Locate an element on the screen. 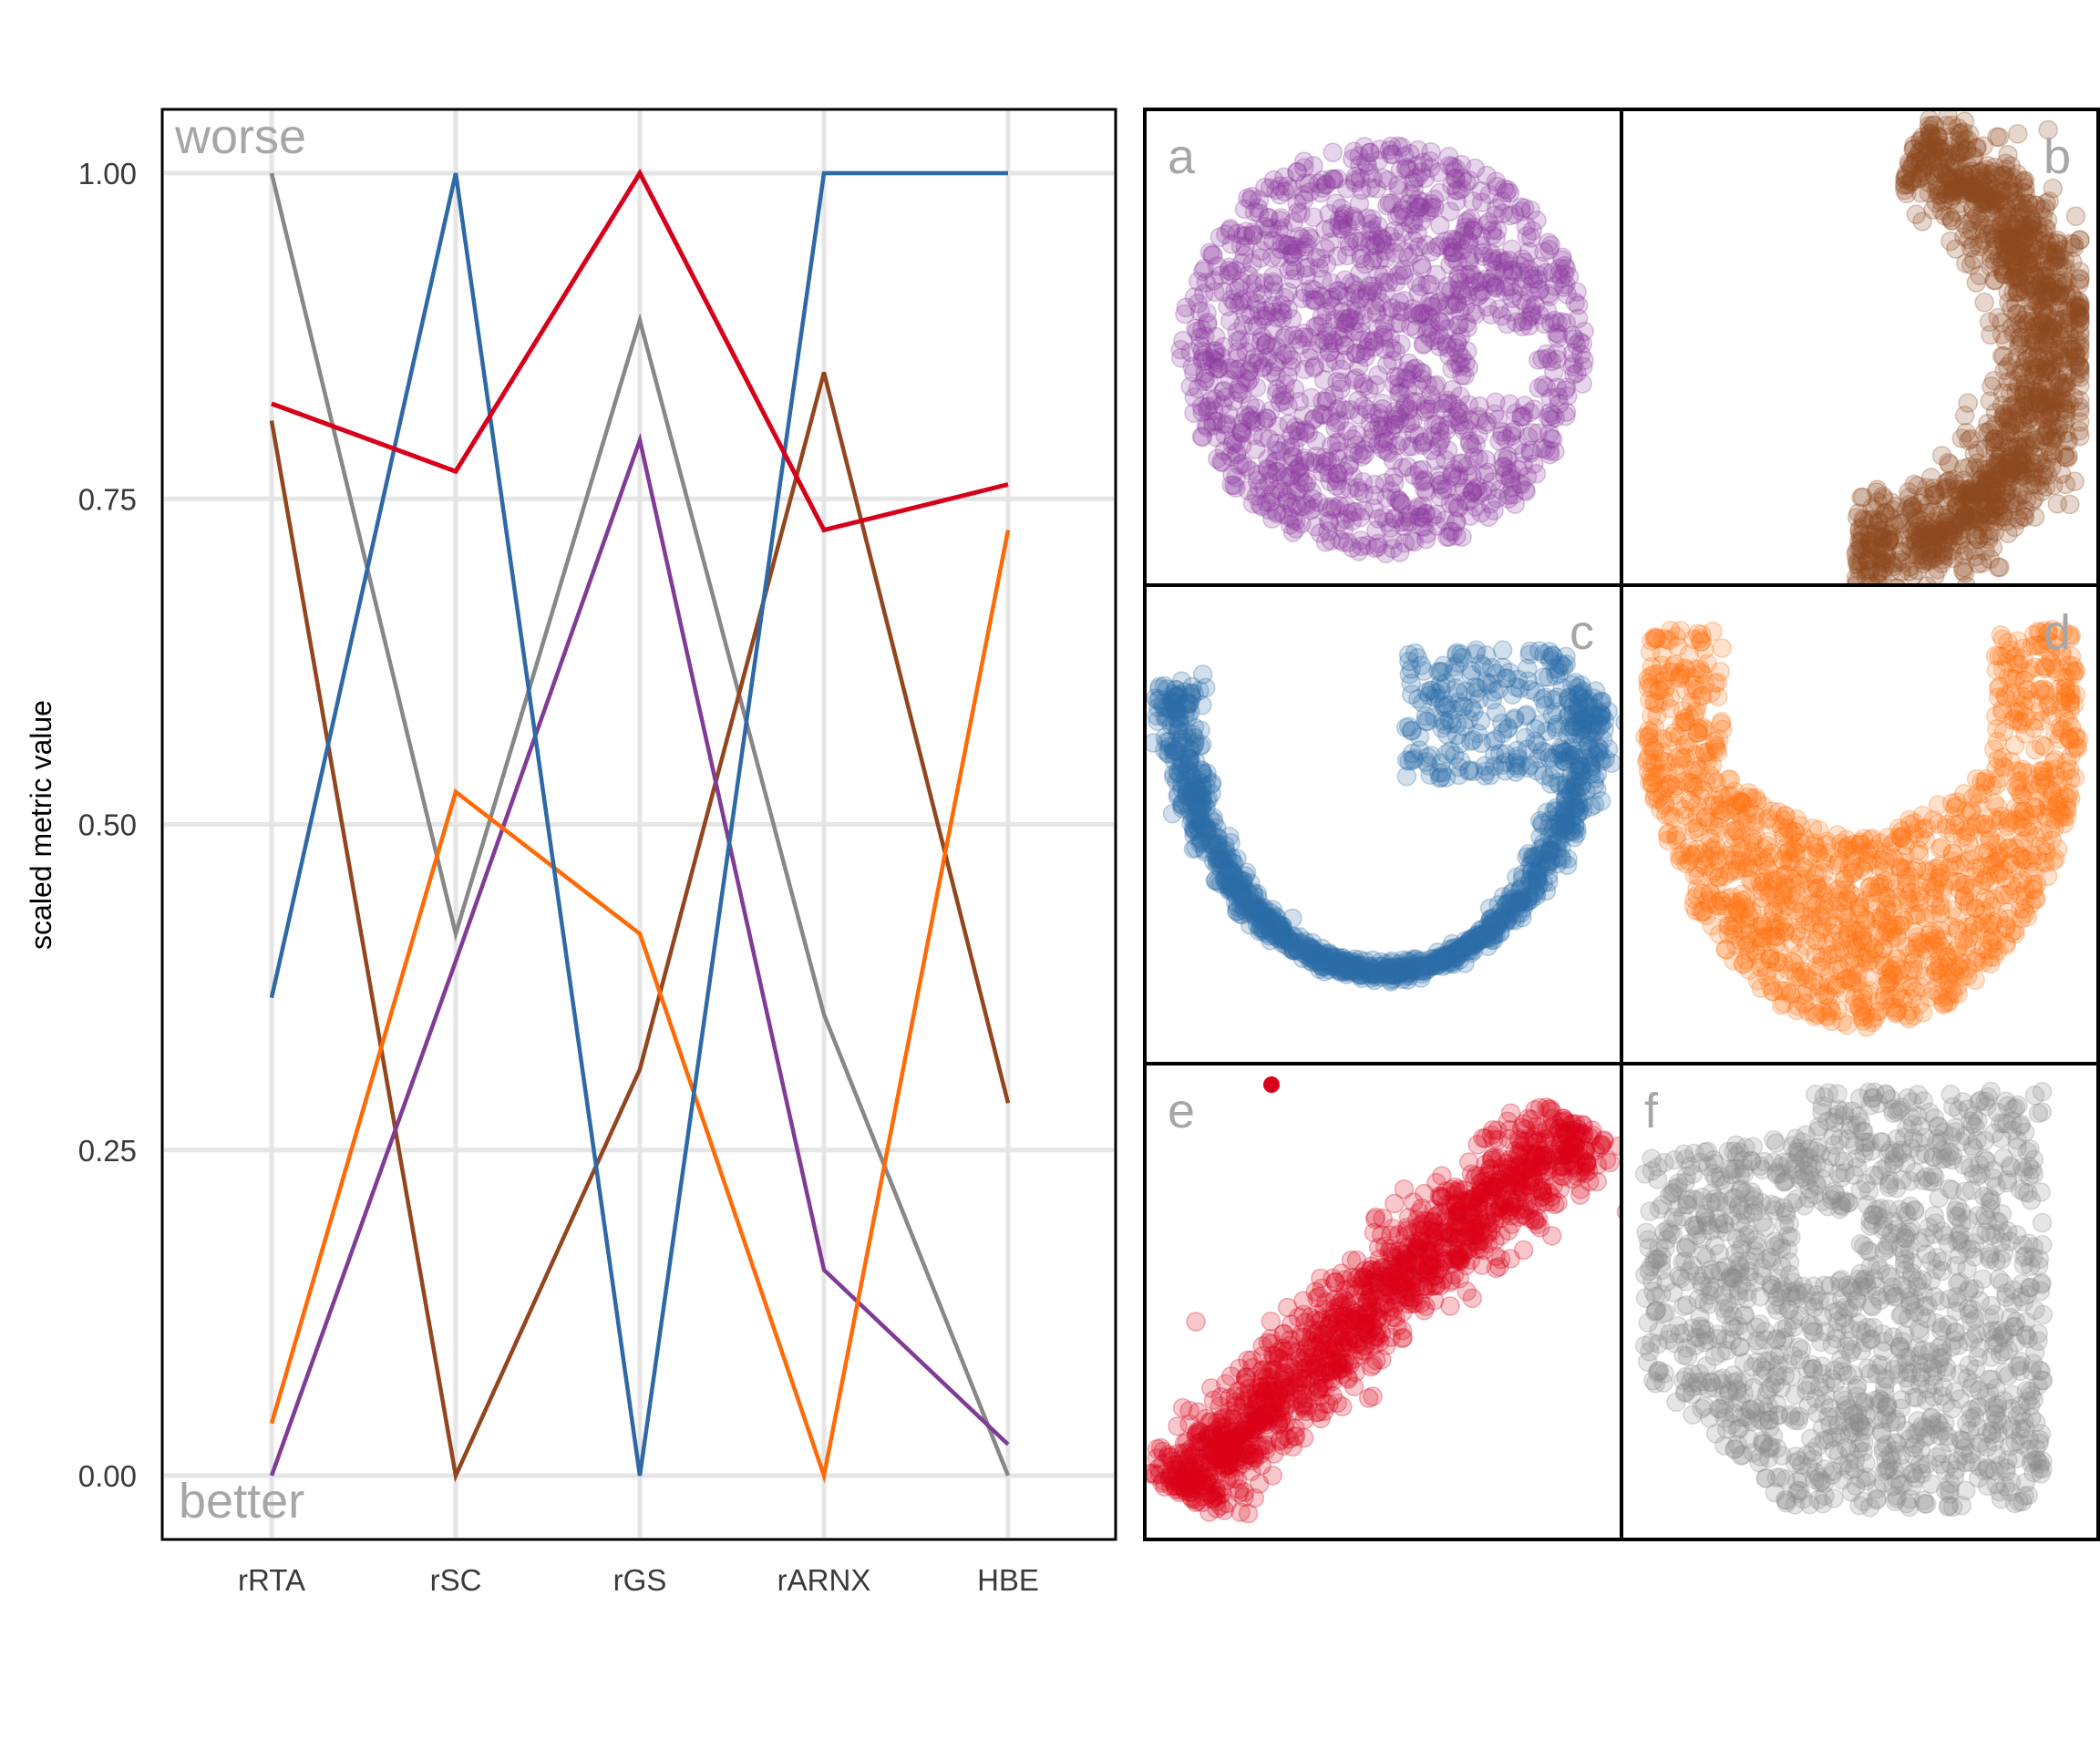 The image size is (2100, 1750). panel-label-e: e is located at coordinates (1181, 1111).